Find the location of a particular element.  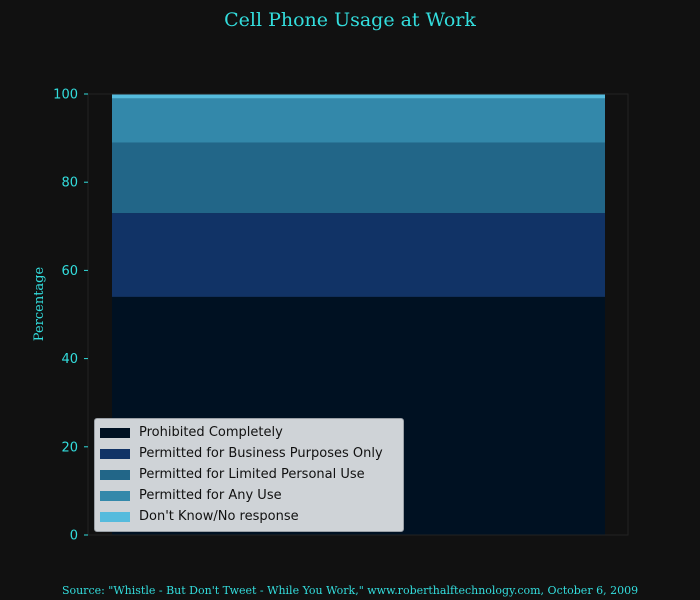

legend-label: Don't Know/No response is located at coordinates (219, 516).